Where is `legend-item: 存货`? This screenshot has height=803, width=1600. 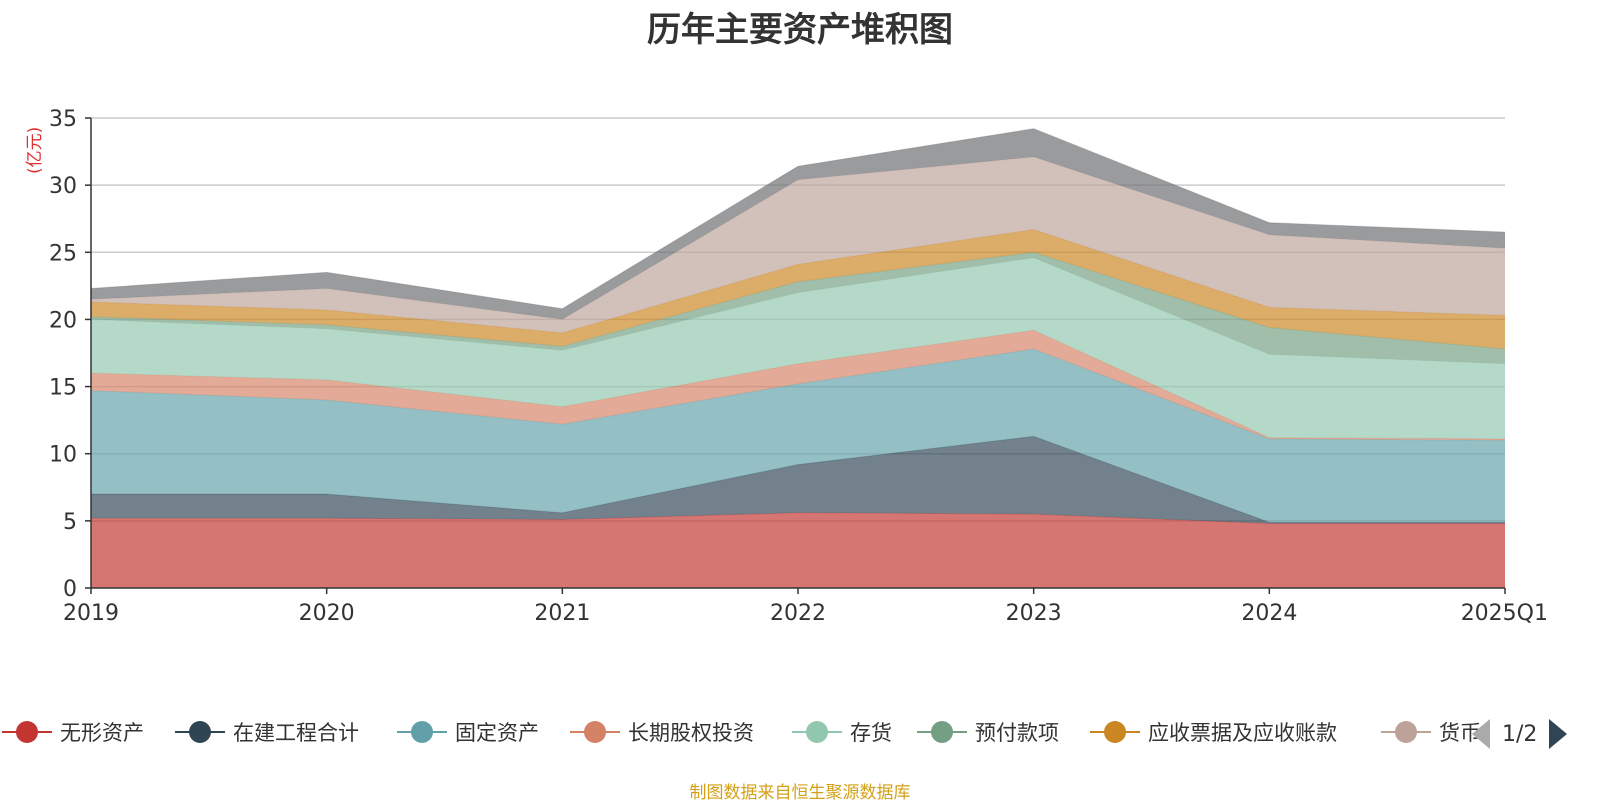
legend-item: 存货 is located at coordinates (842, 732).